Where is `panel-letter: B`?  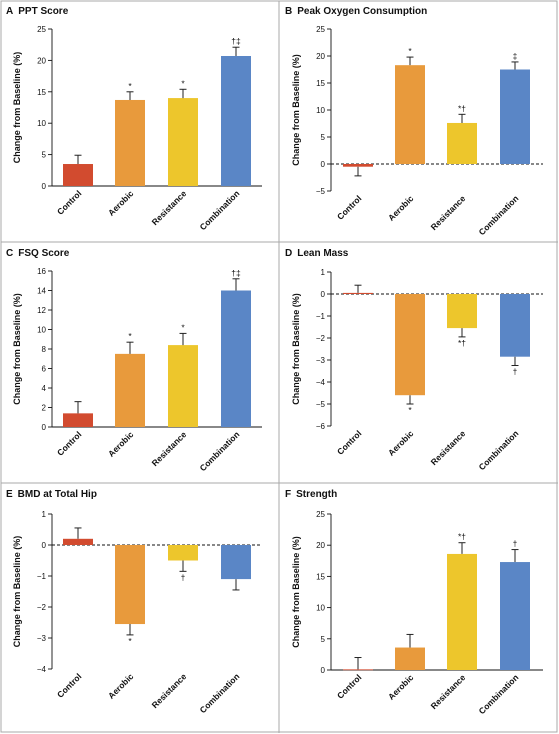
panel-letter: B is located at coordinates (288, 11).